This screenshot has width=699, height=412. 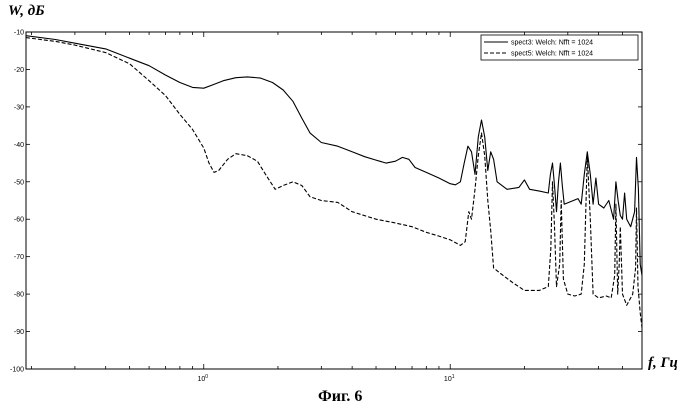 What do you see at coordinates (26, 11) in the screenshot?
I see `y-axis-title: W, дБ` at bounding box center [26, 11].